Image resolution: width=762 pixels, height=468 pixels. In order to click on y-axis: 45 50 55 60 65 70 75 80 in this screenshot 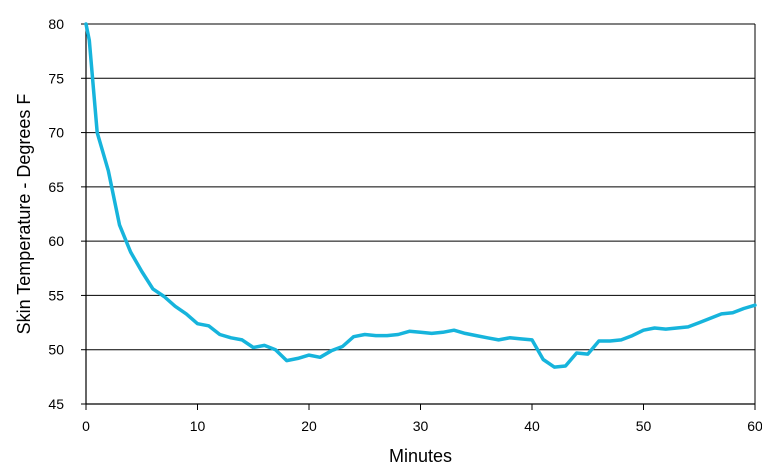, I will do `click(67, 214)`.